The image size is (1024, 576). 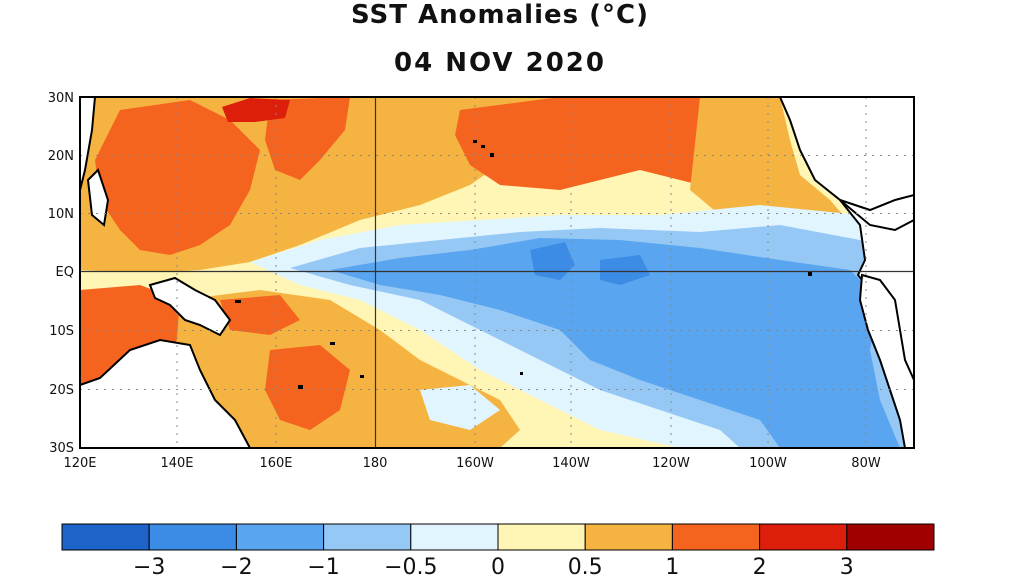 I want to click on lon-label: 140W, so click(x=571, y=463).